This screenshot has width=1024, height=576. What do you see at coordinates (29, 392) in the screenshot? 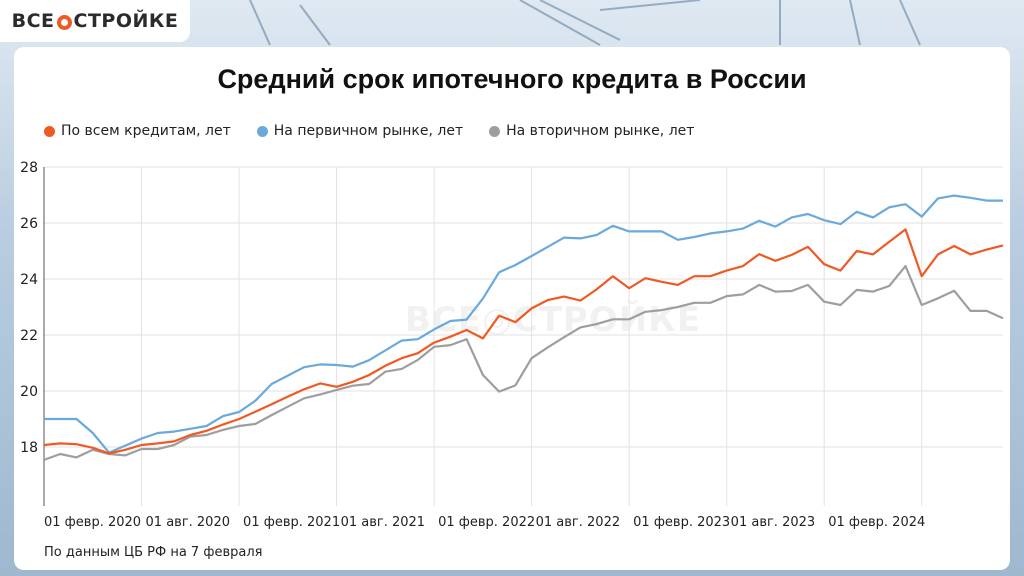
I see `y-tick-label: 20` at bounding box center [29, 392].